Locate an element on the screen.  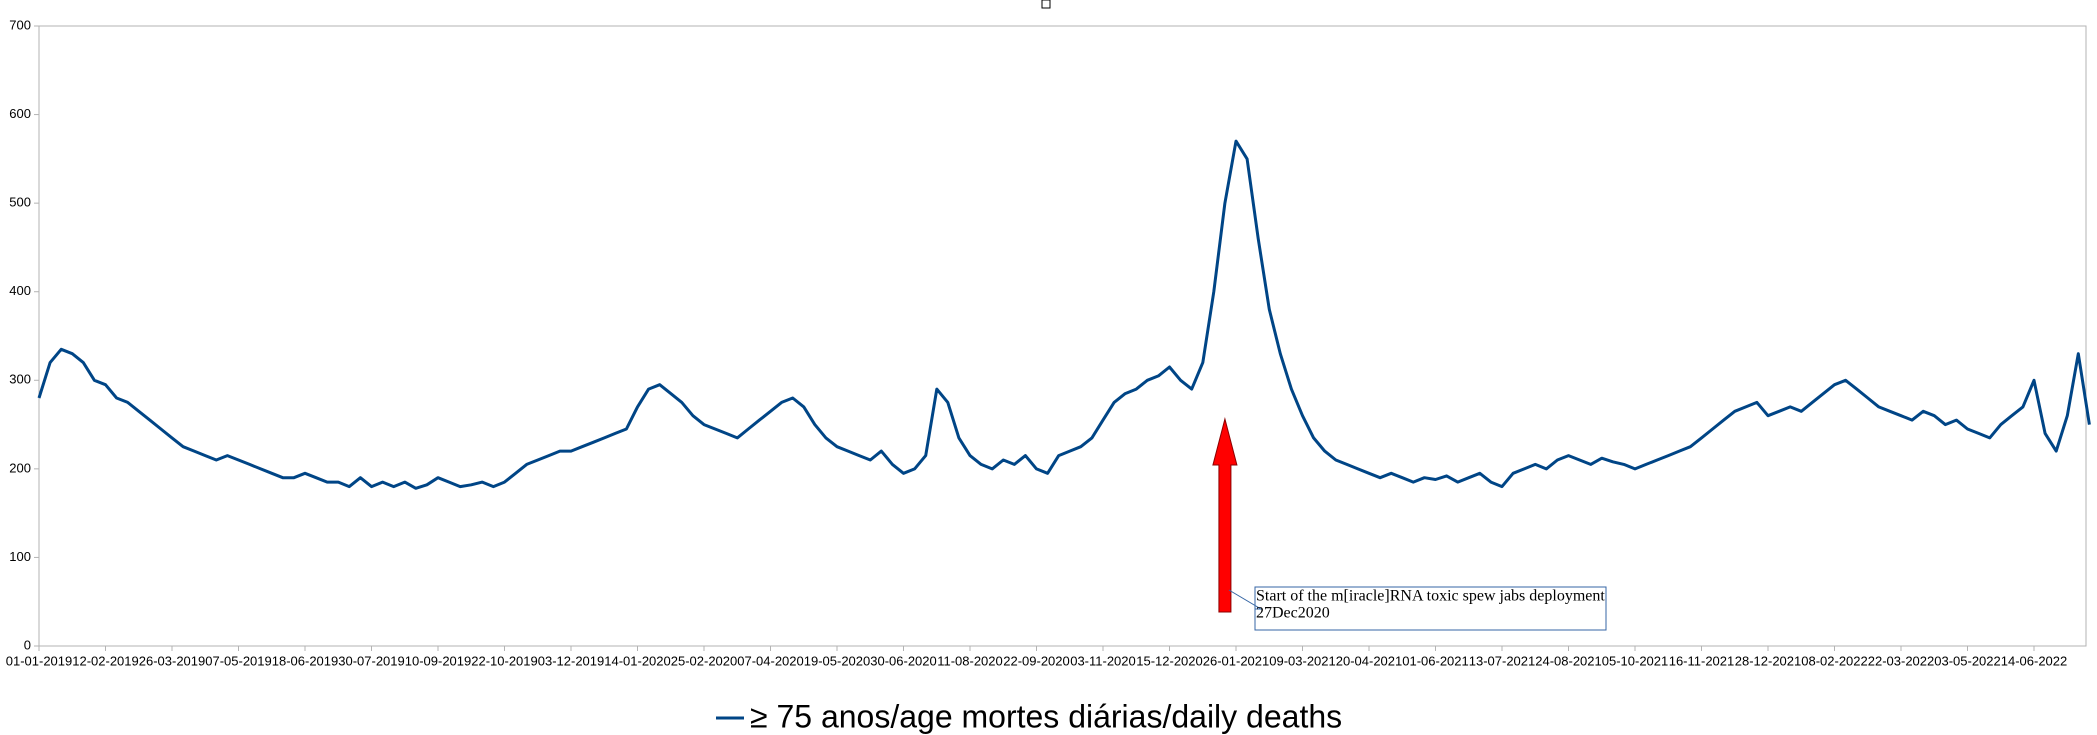
annotation-leader is located at coordinates (1245, 599).